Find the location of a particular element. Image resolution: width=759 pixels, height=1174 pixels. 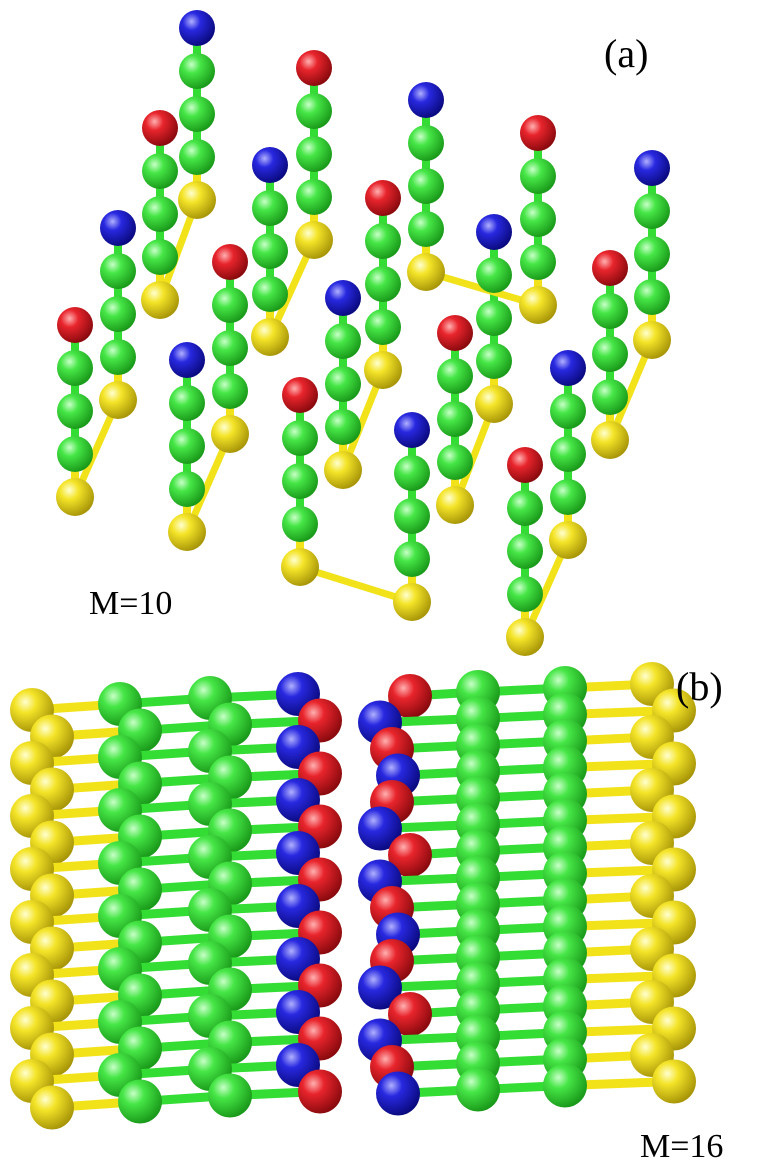

panel-a-tag: (a) is located at coordinates (626, 53).